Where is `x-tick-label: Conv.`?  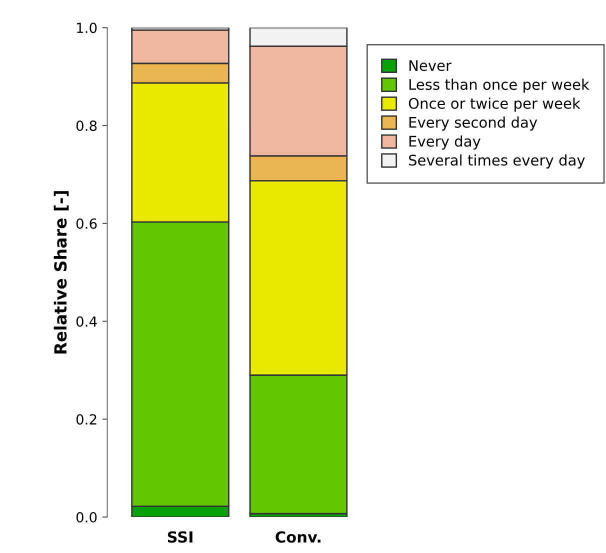
x-tick-label: Conv. is located at coordinates (298, 537).